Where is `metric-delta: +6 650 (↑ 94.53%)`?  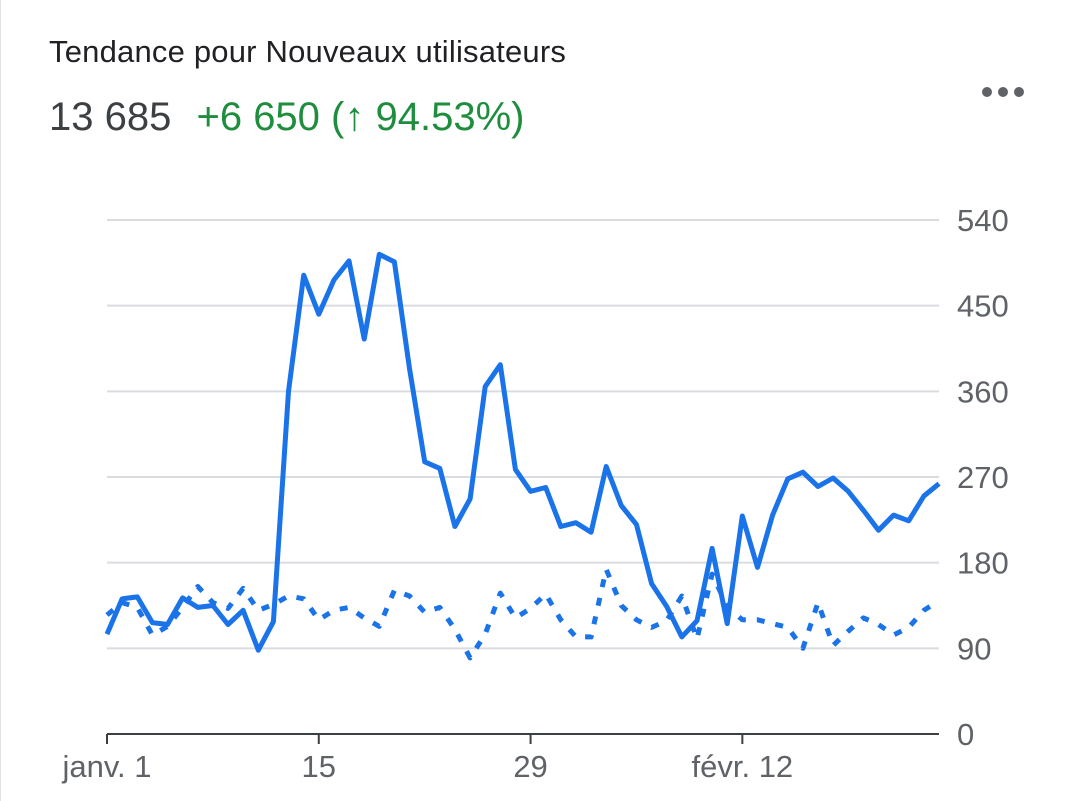
metric-delta: +6 650 (↑ 94.53%) is located at coordinates (360, 117).